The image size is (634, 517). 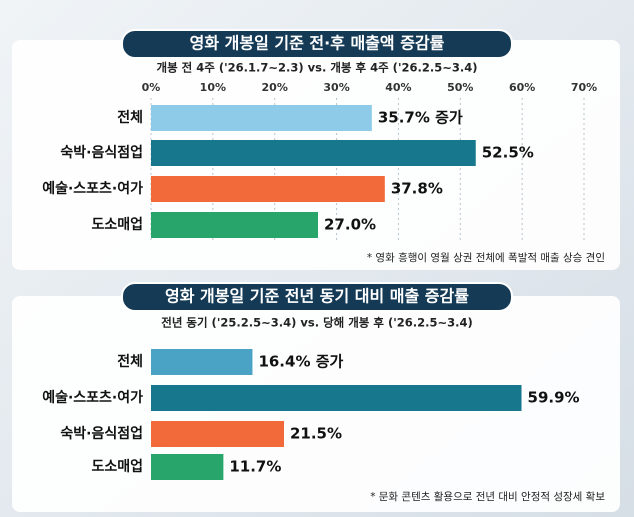 I want to click on x-tick-label: 0%, so click(x=151, y=87).